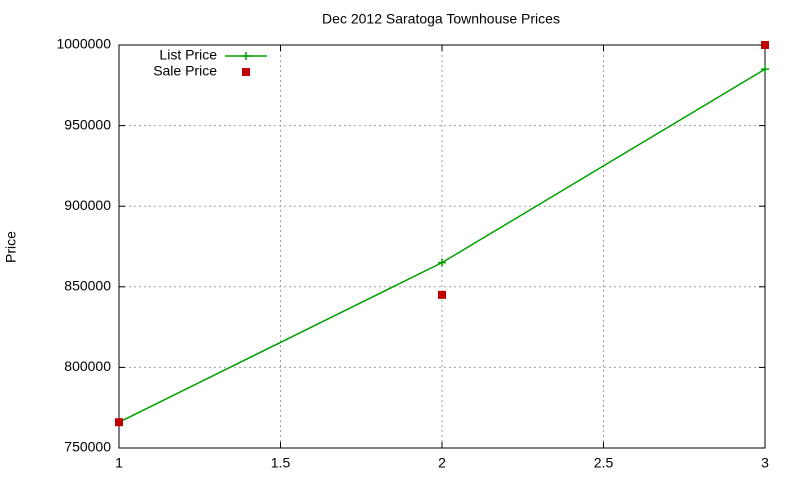 This screenshot has height=480, width=800. What do you see at coordinates (604, 463) in the screenshot?
I see `x-tick-label: 2.5` at bounding box center [604, 463].